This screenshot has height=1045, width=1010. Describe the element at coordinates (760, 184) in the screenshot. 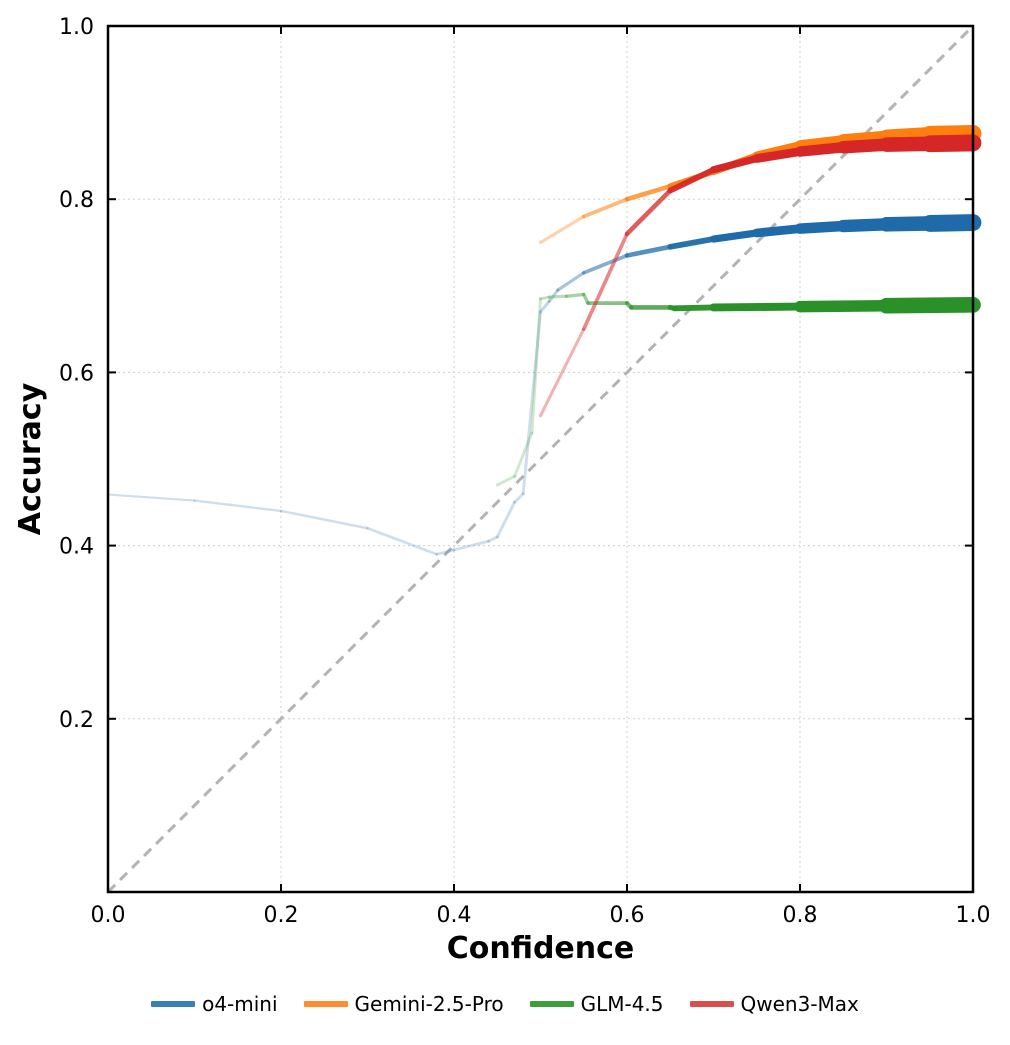

I see `series-gemini-2-5-pro` at that location.